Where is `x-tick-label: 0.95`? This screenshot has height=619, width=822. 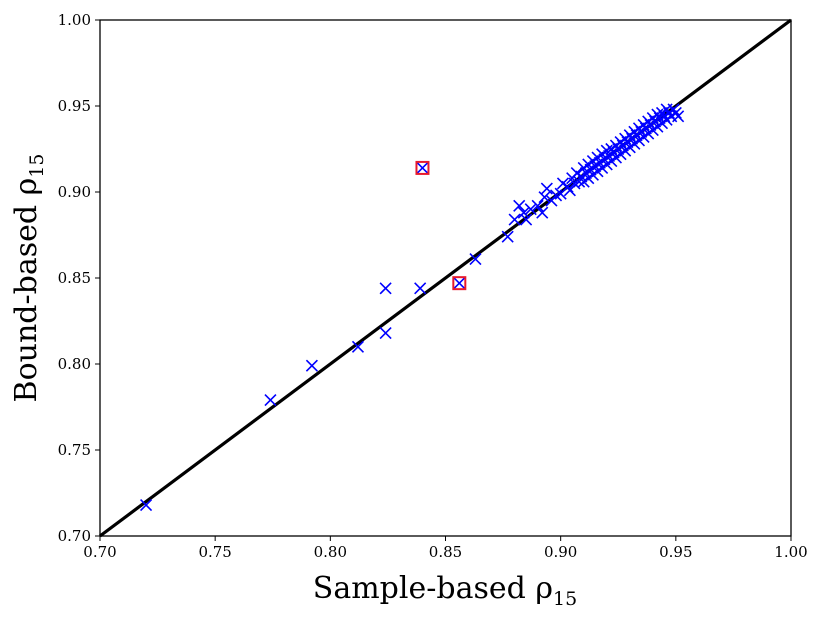 x-tick-label: 0.95 is located at coordinates (675, 552).